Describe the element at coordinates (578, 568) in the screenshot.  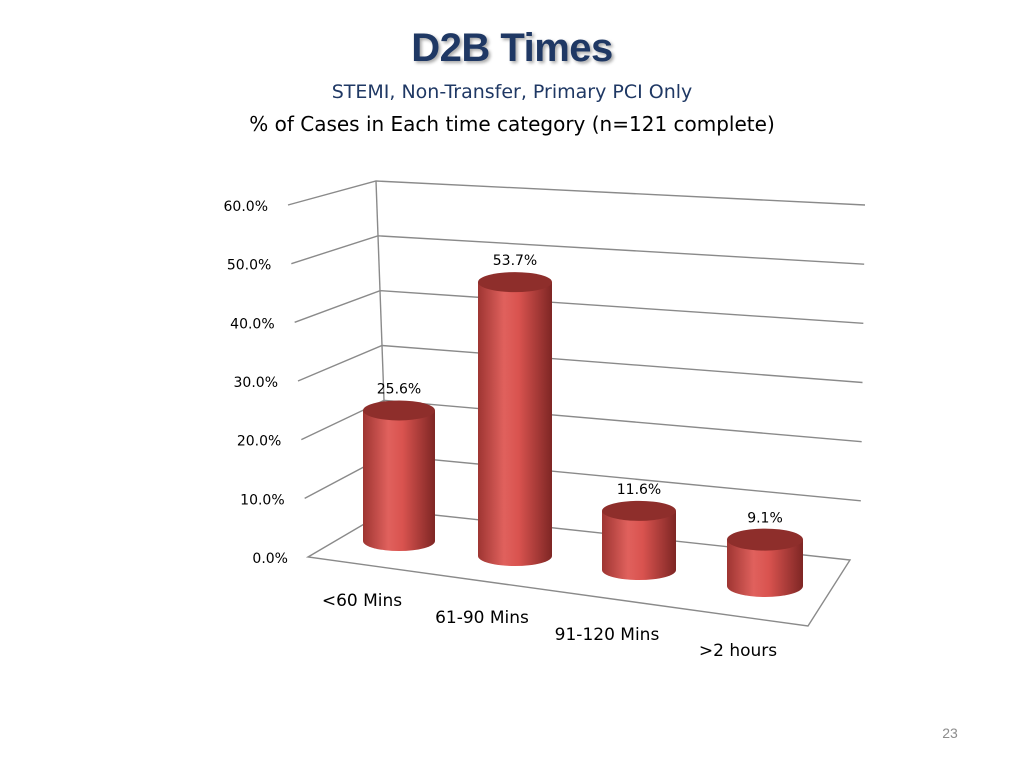
I see `floor-plane` at that location.